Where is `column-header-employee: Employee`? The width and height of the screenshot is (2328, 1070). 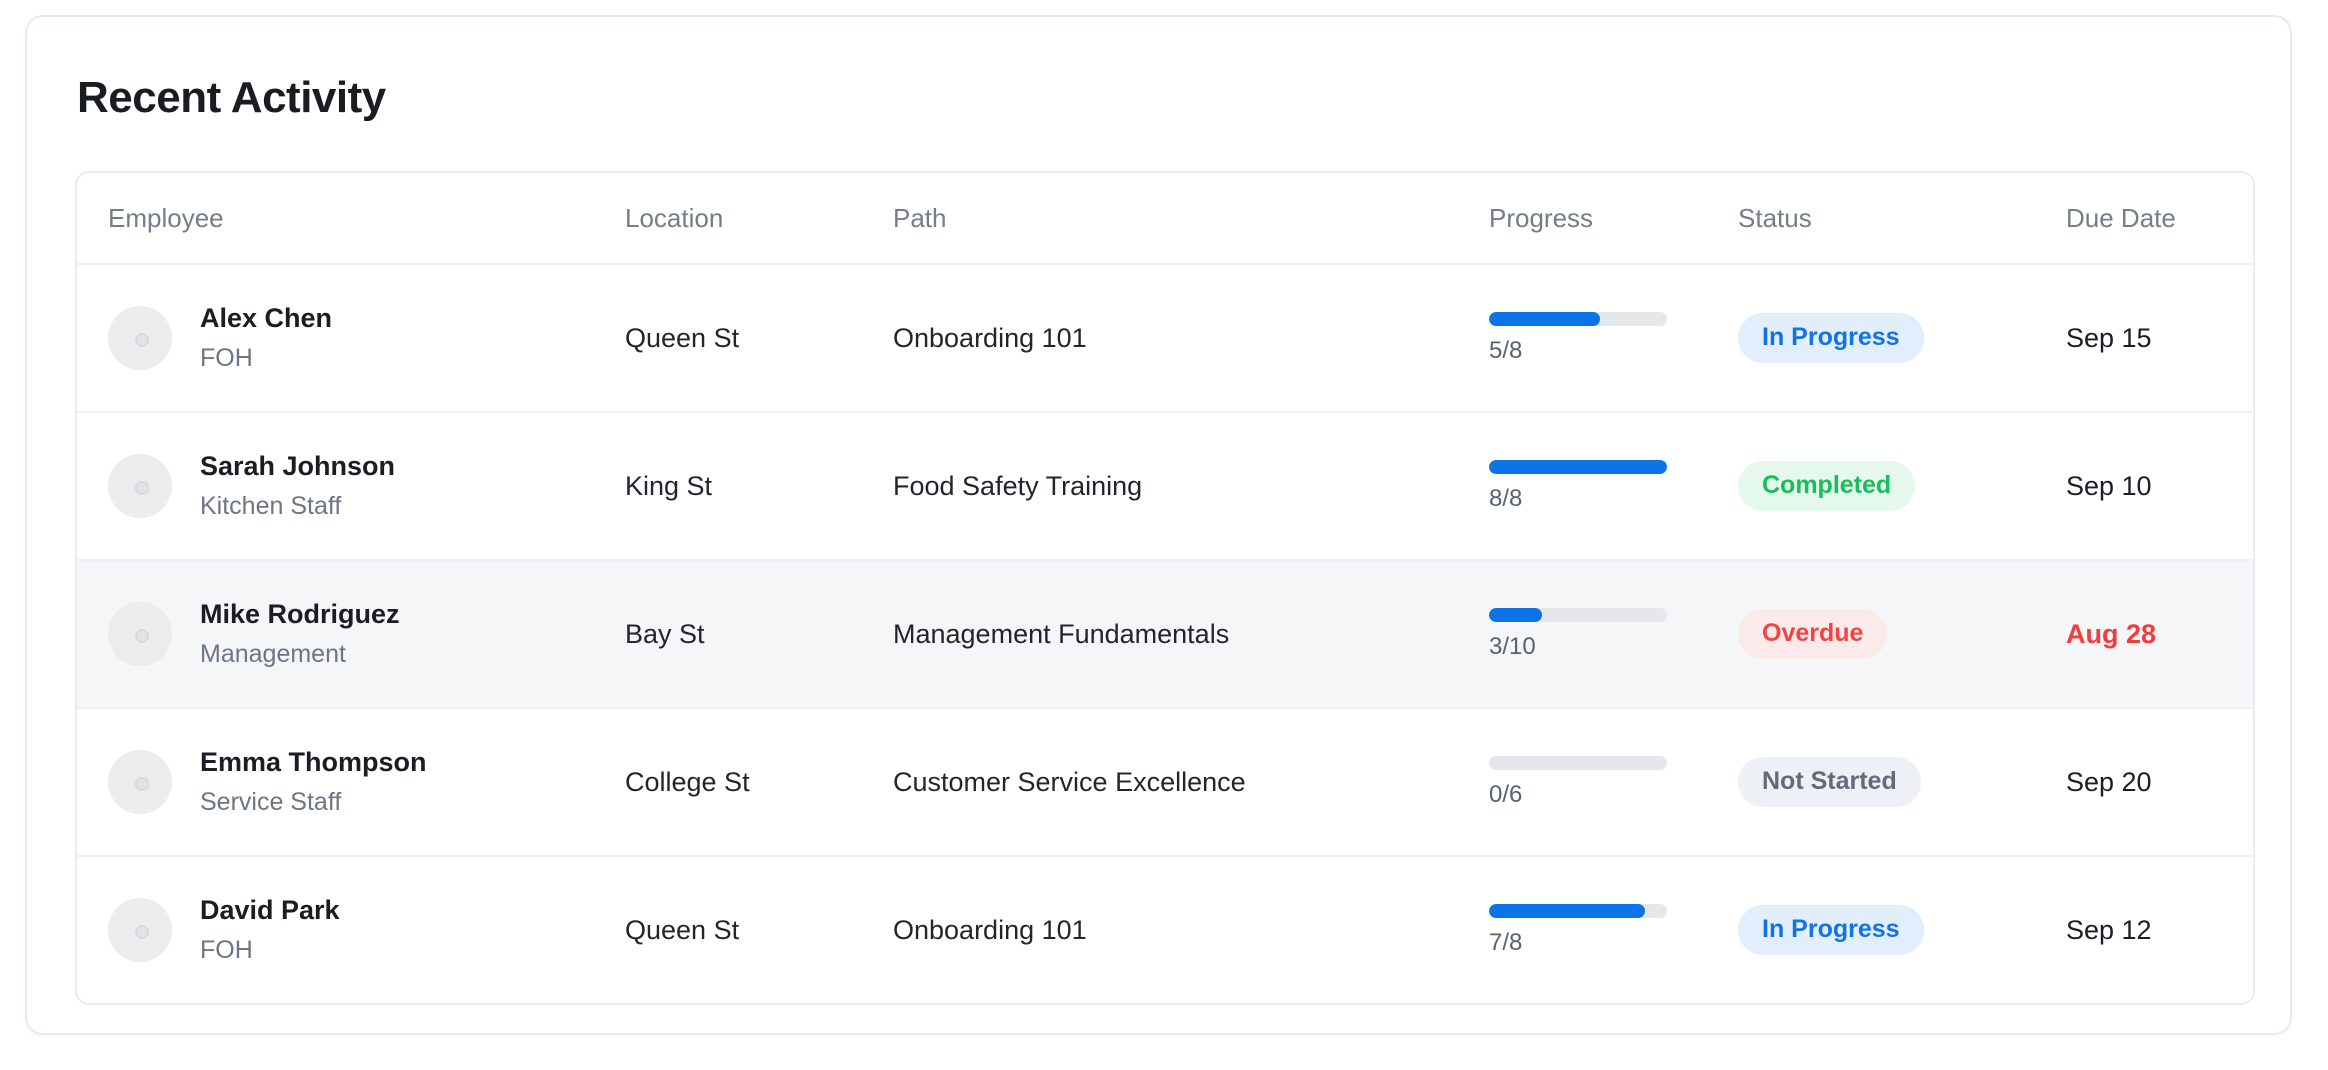 column-header-employee: Employee is located at coordinates (166, 217).